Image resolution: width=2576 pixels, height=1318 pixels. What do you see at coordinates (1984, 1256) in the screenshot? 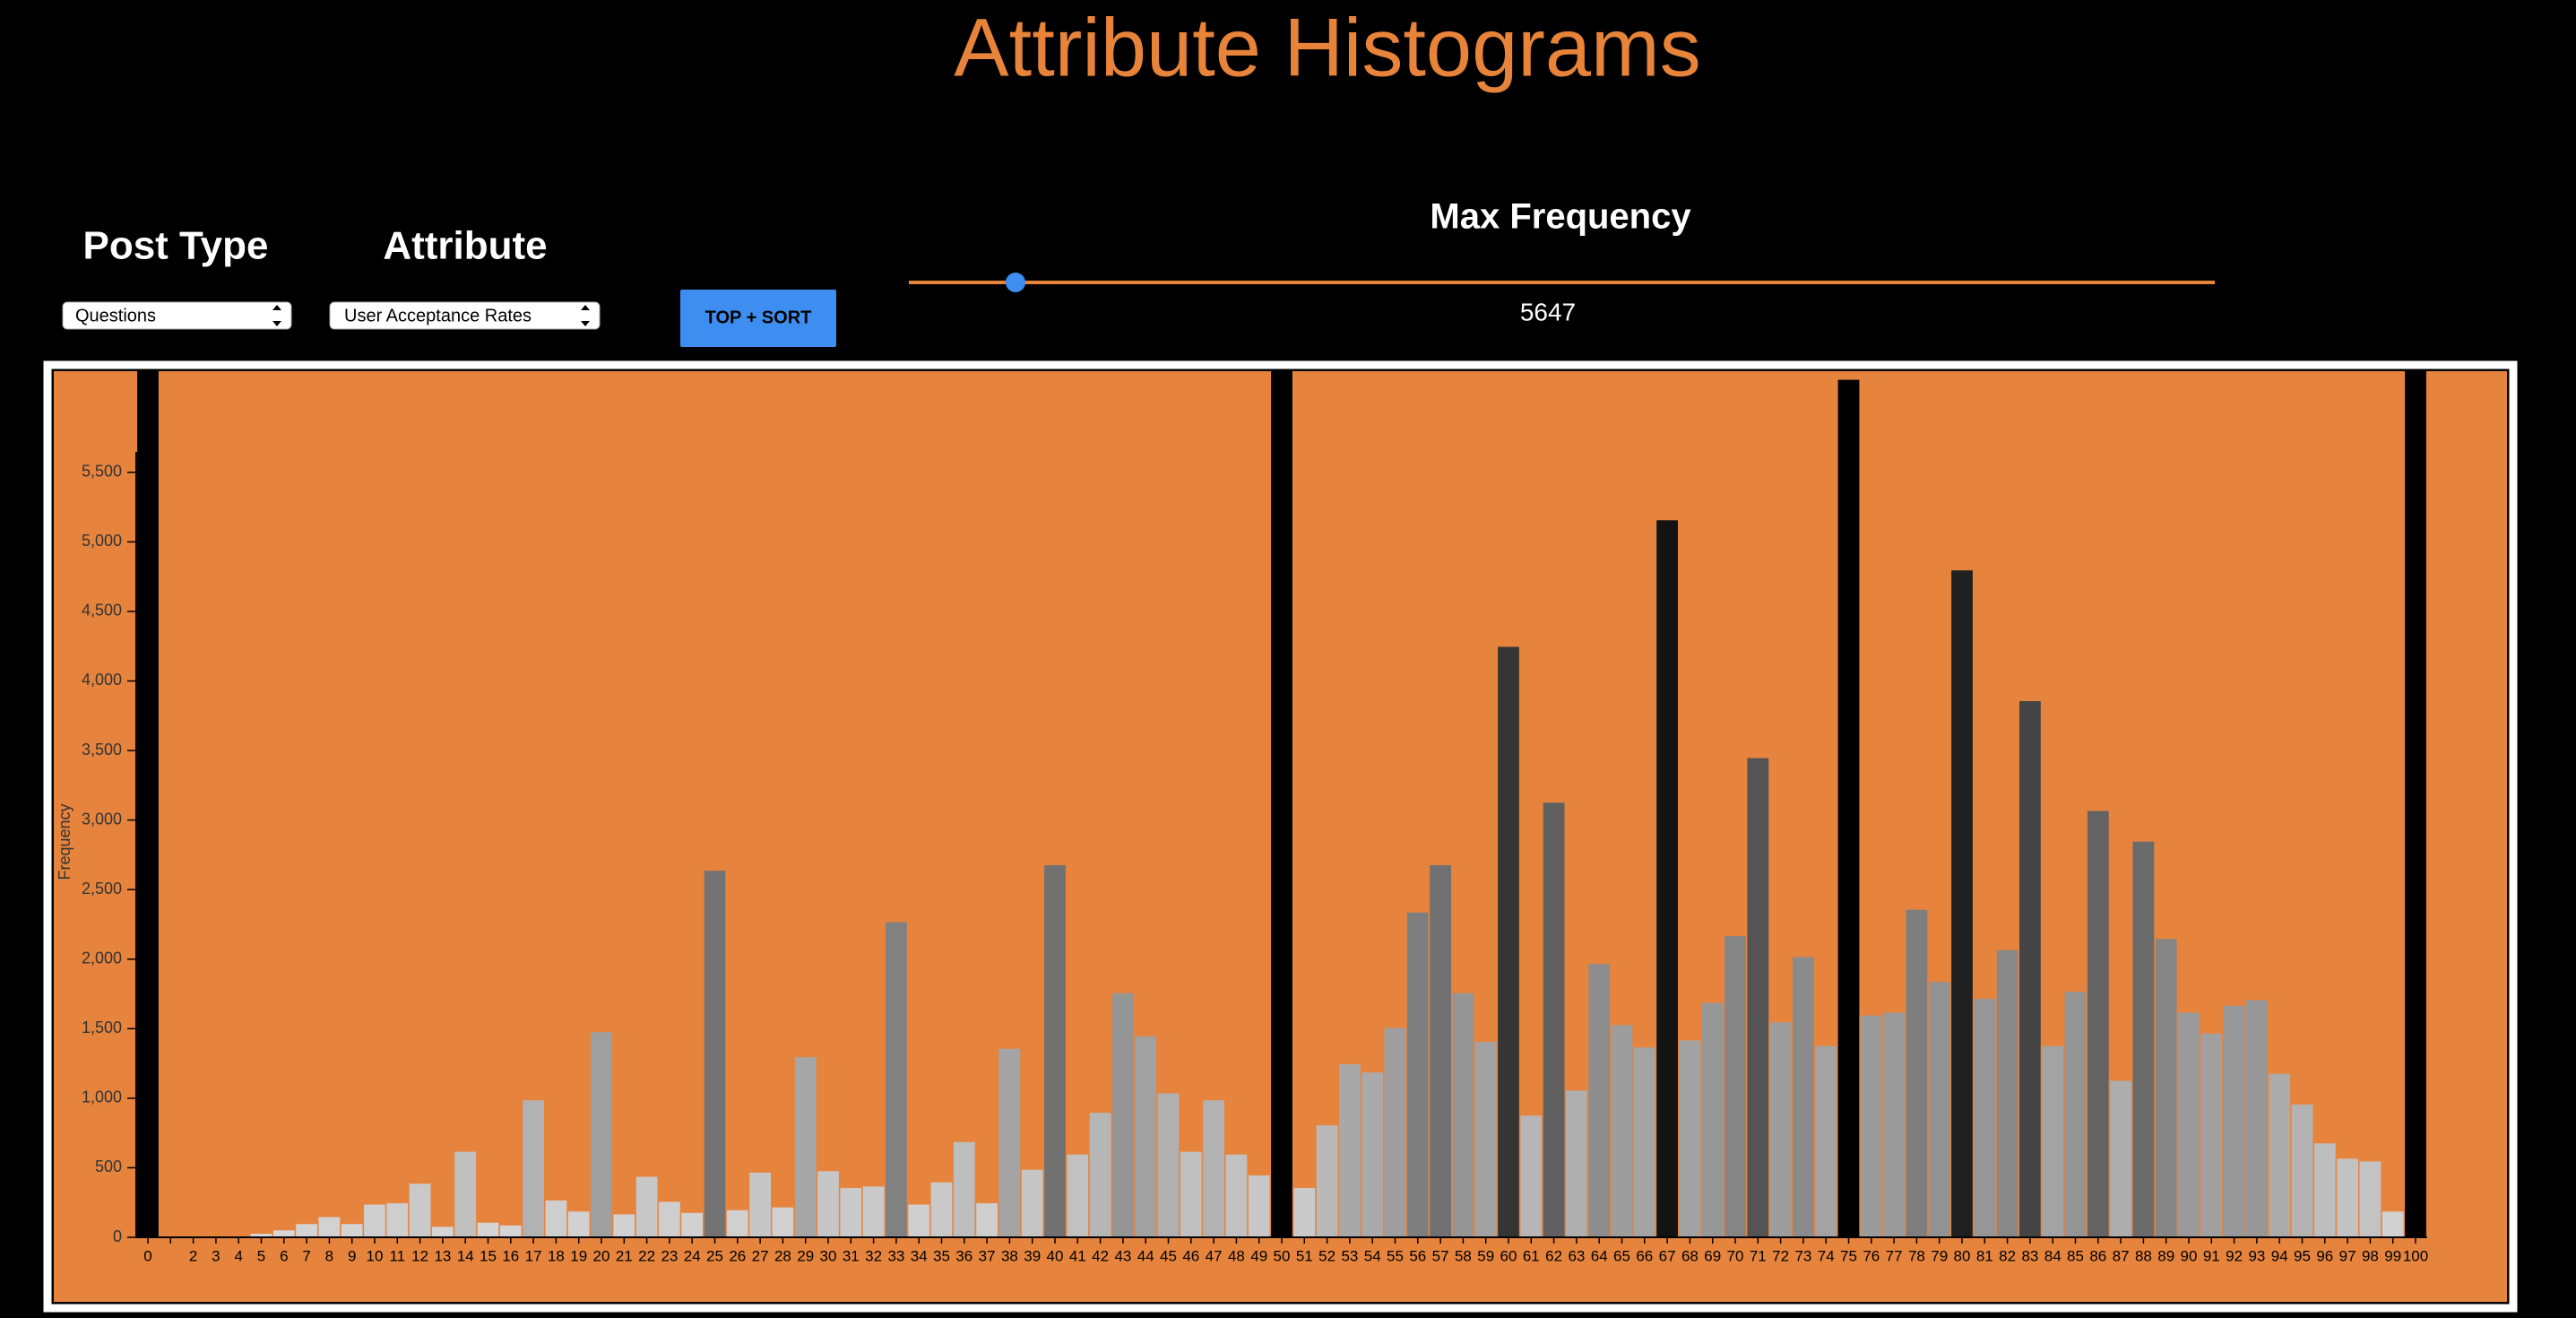
I see `x-tick-label: 81` at bounding box center [1984, 1256].